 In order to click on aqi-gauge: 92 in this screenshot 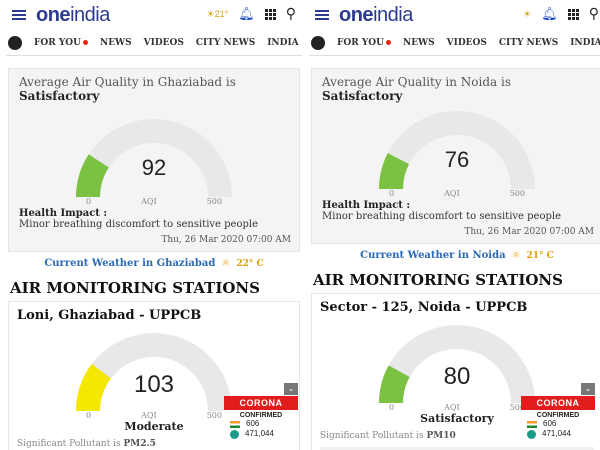, I will do `click(154, 157)`.